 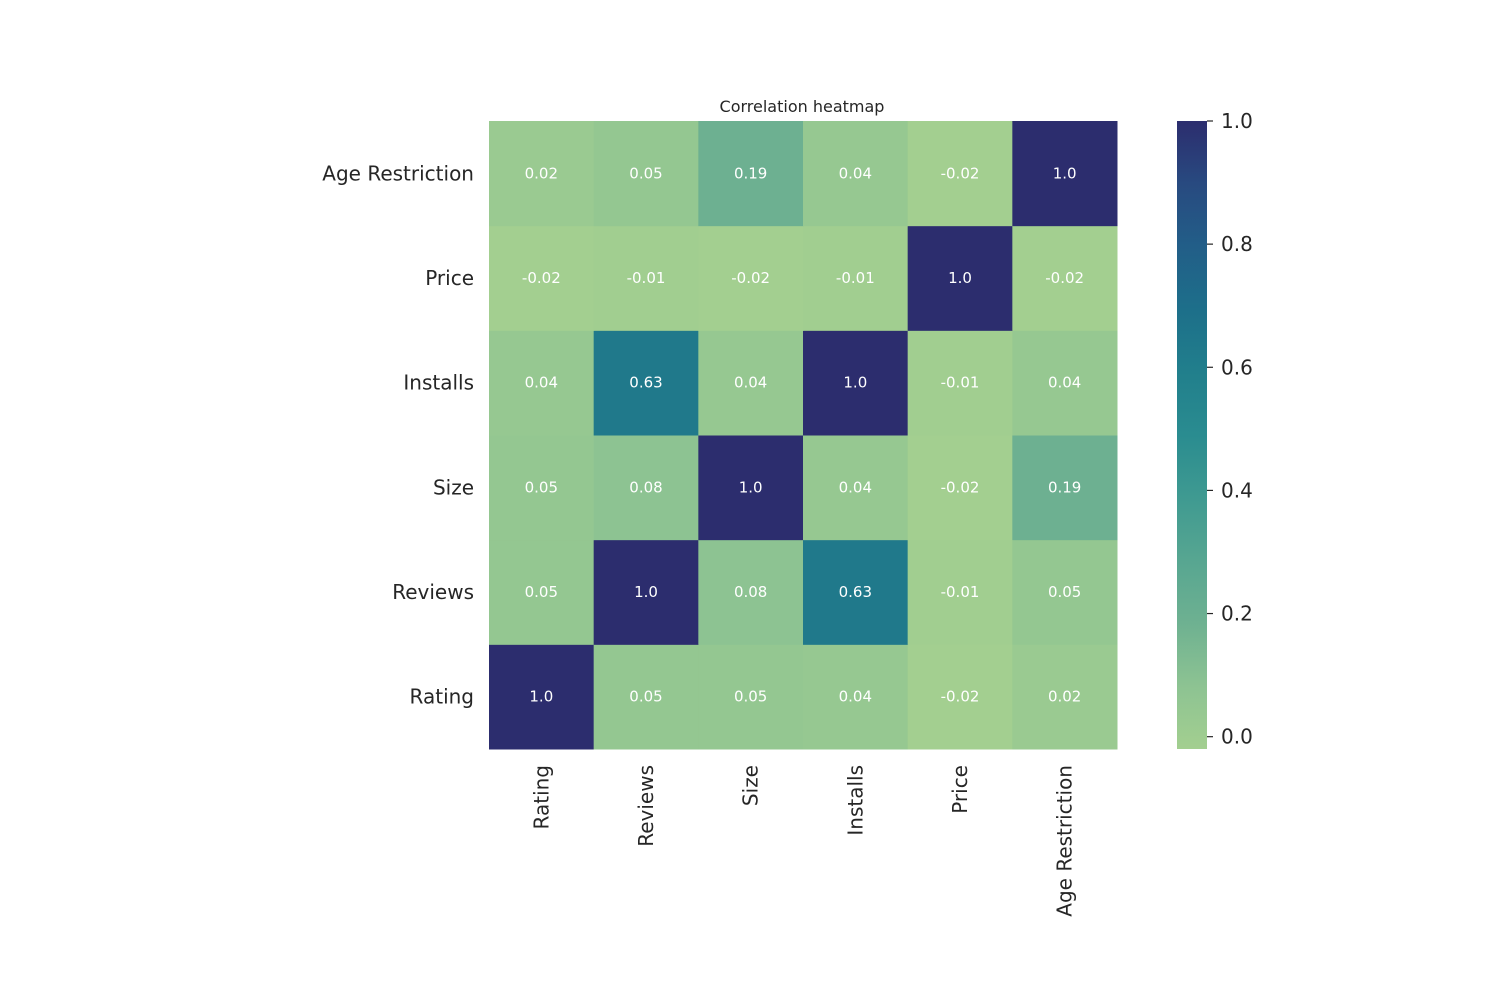 What do you see at coordinates (453, 487) in the screenshot?
I see `y-tick-label: Size` at bounding box center [453, 487].